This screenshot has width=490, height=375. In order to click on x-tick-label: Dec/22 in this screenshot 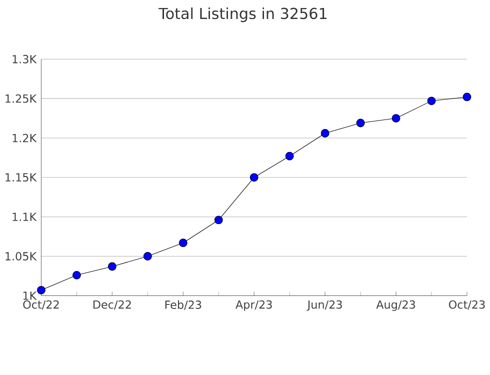, I will do `click(112, 305)`.